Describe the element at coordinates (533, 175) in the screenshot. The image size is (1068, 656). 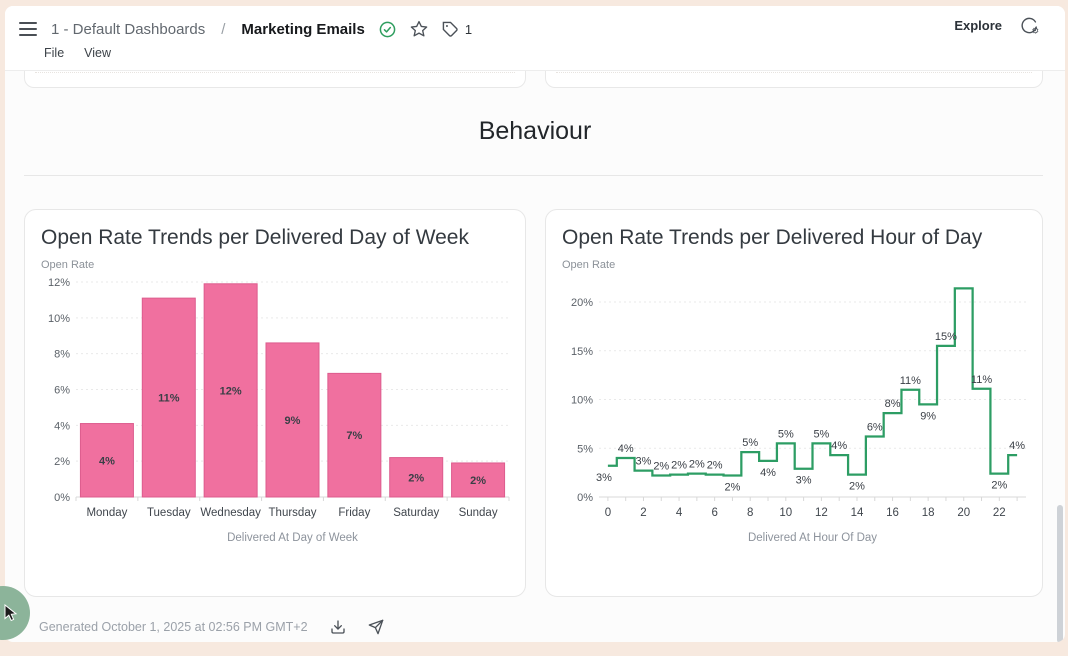
I see `section-divider` at that location.